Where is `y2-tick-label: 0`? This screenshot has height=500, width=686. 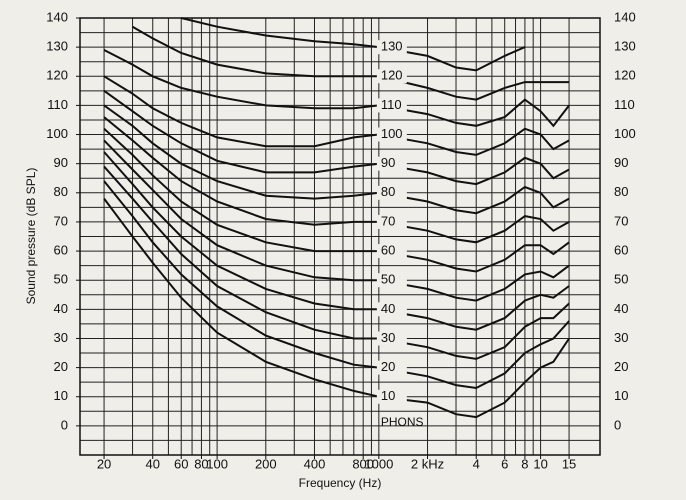
y2-tick-label: 0 is located at coordinates (617, 424).